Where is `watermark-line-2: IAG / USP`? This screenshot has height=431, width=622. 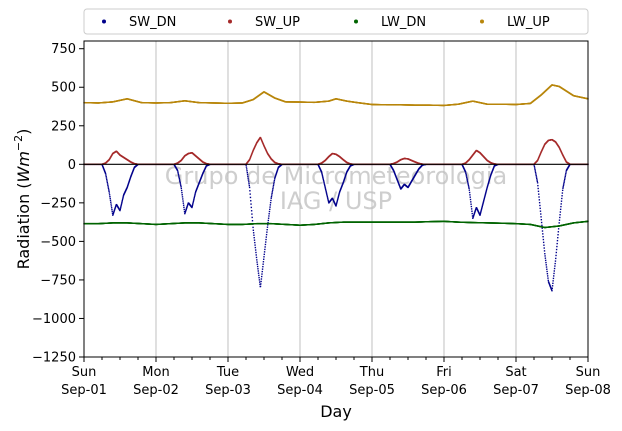 watermark-line-2: IAG / USP is located at coordinates (336, 201).